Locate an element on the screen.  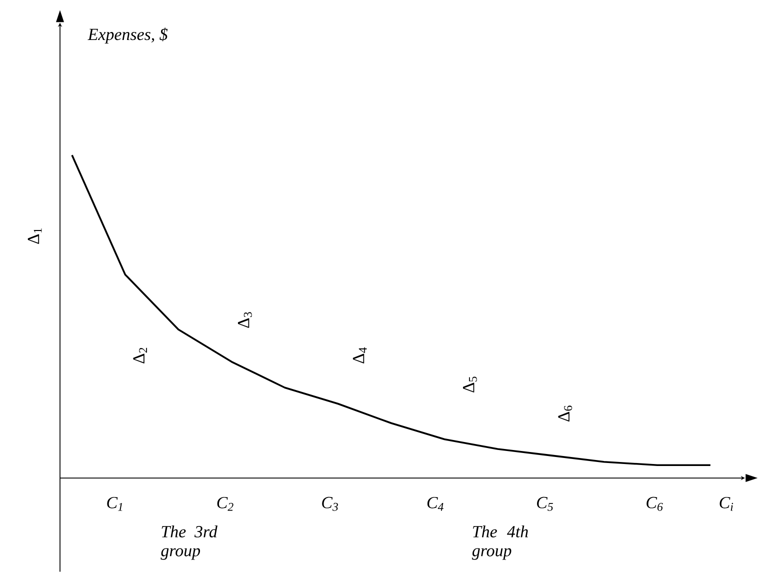
annotation: Δ$_{5}$ is located at coordinates (469, 384).